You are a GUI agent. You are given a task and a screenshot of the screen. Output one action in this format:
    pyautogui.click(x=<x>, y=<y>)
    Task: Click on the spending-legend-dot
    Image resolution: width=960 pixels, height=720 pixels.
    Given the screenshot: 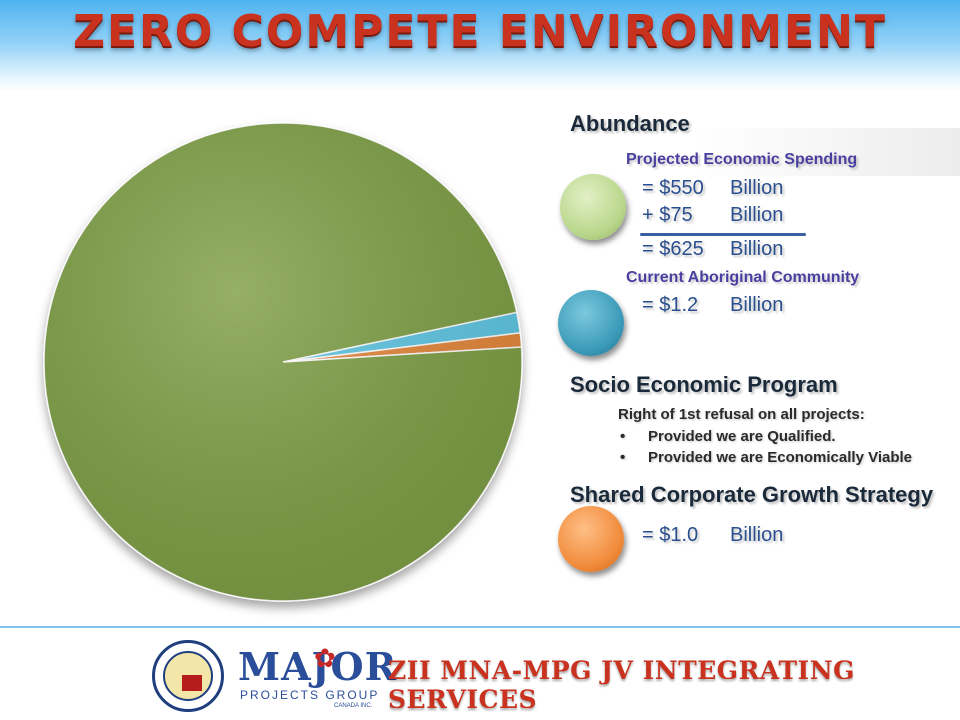 What is the action you would take?
    pyautogui.click(x=593, y=207)
    